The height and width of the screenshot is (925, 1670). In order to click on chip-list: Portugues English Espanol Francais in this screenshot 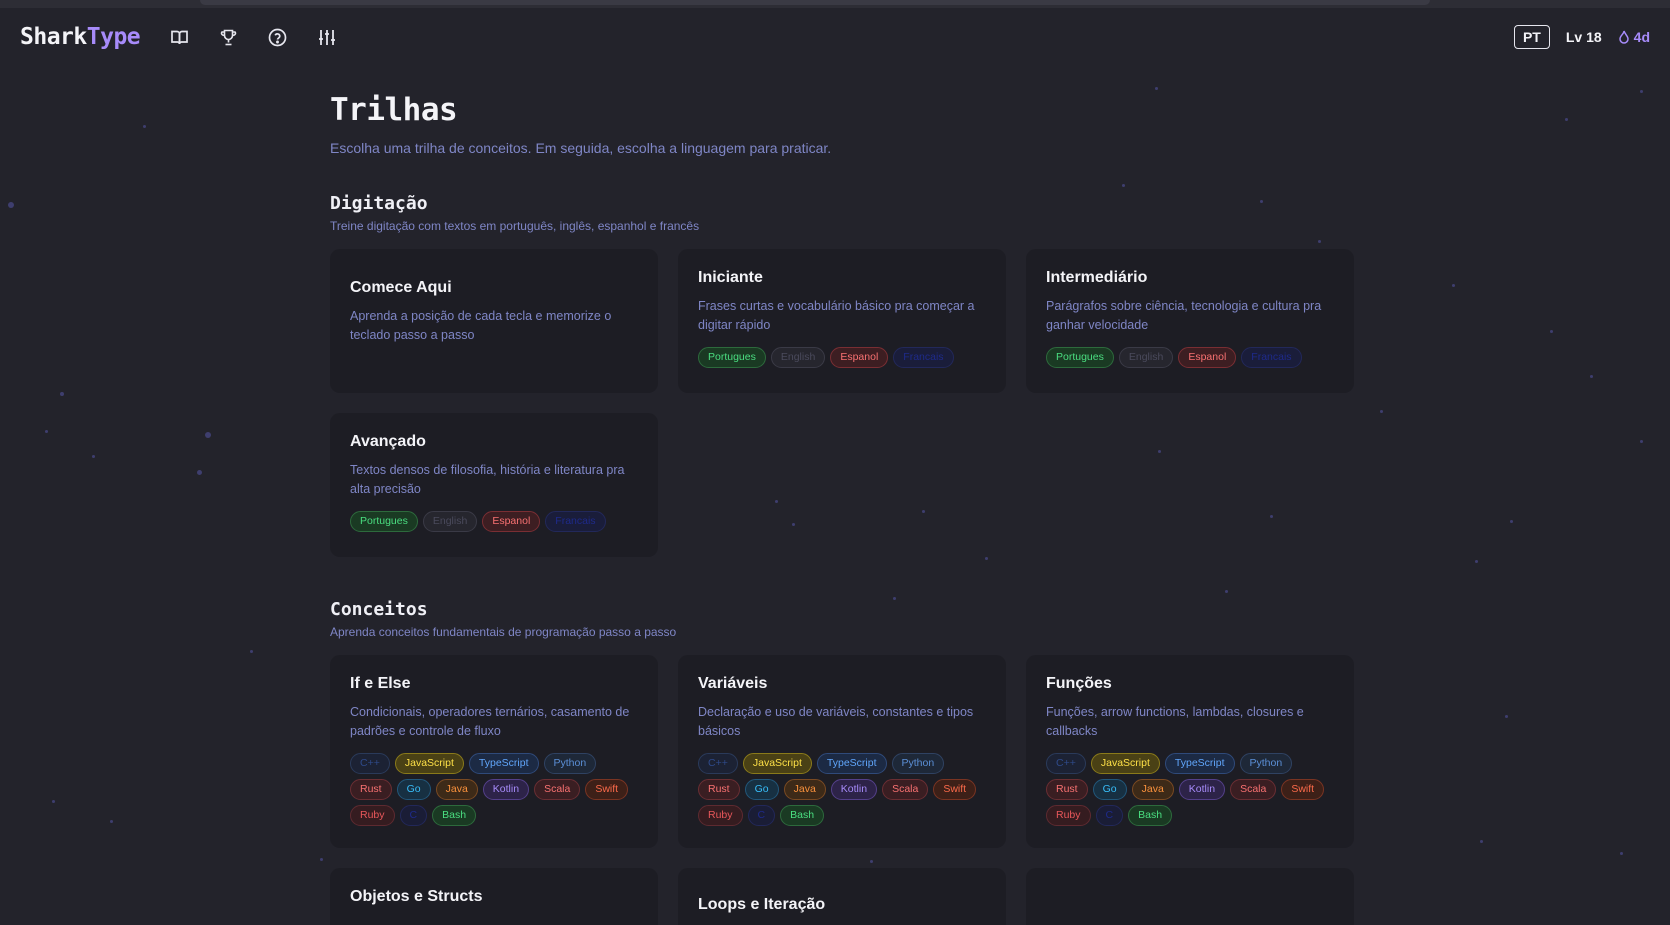, I will do `click(494, 521)`.